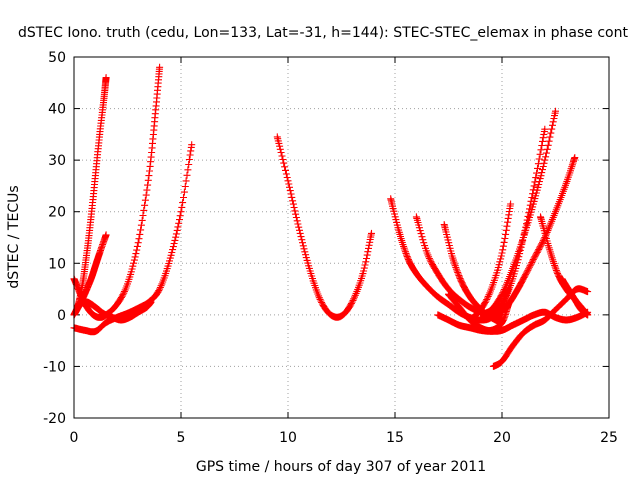 Image resolution: width=640 pixels, height=480 pixels. Describe the element at coordinates (57, 213) in the screenshot. I see `y-tick-label: 20` at that location.